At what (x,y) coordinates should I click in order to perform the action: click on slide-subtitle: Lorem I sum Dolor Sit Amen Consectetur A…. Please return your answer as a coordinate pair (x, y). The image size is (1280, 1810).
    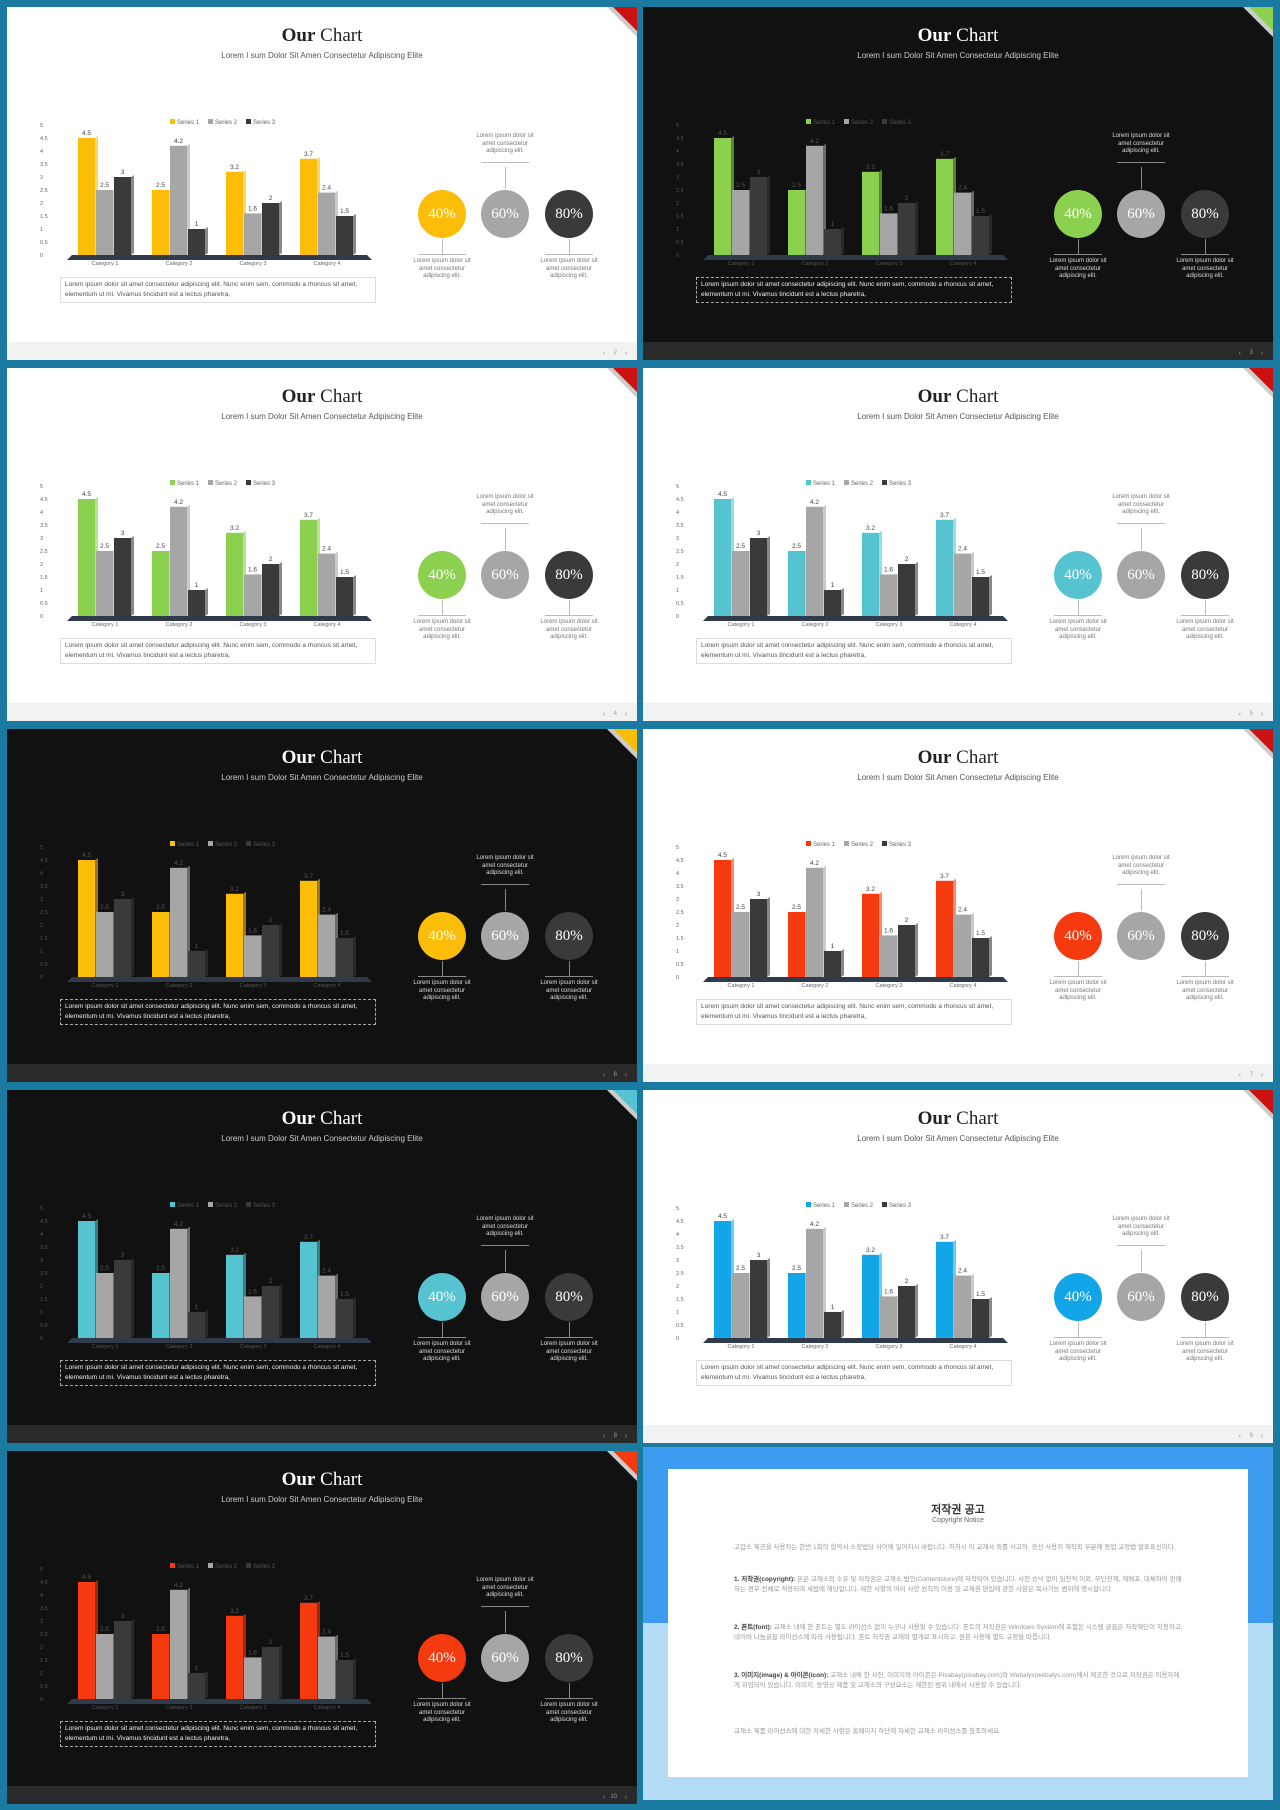
    Looking at the image, I should click on (958, 416).